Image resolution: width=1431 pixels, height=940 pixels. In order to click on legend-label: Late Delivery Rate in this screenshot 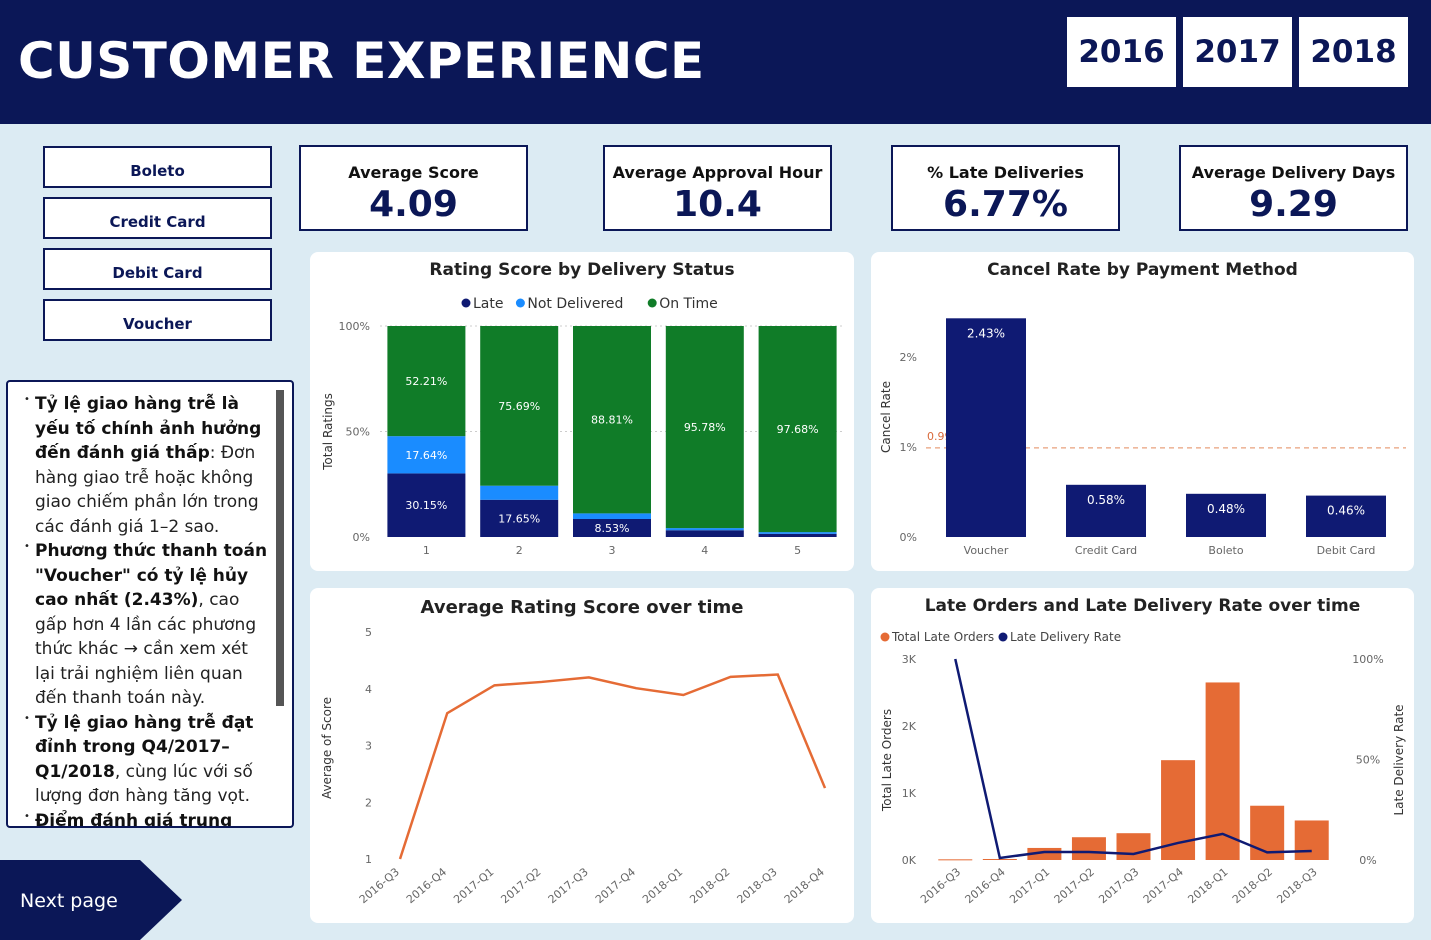, I will do `click(1065, 637)`.